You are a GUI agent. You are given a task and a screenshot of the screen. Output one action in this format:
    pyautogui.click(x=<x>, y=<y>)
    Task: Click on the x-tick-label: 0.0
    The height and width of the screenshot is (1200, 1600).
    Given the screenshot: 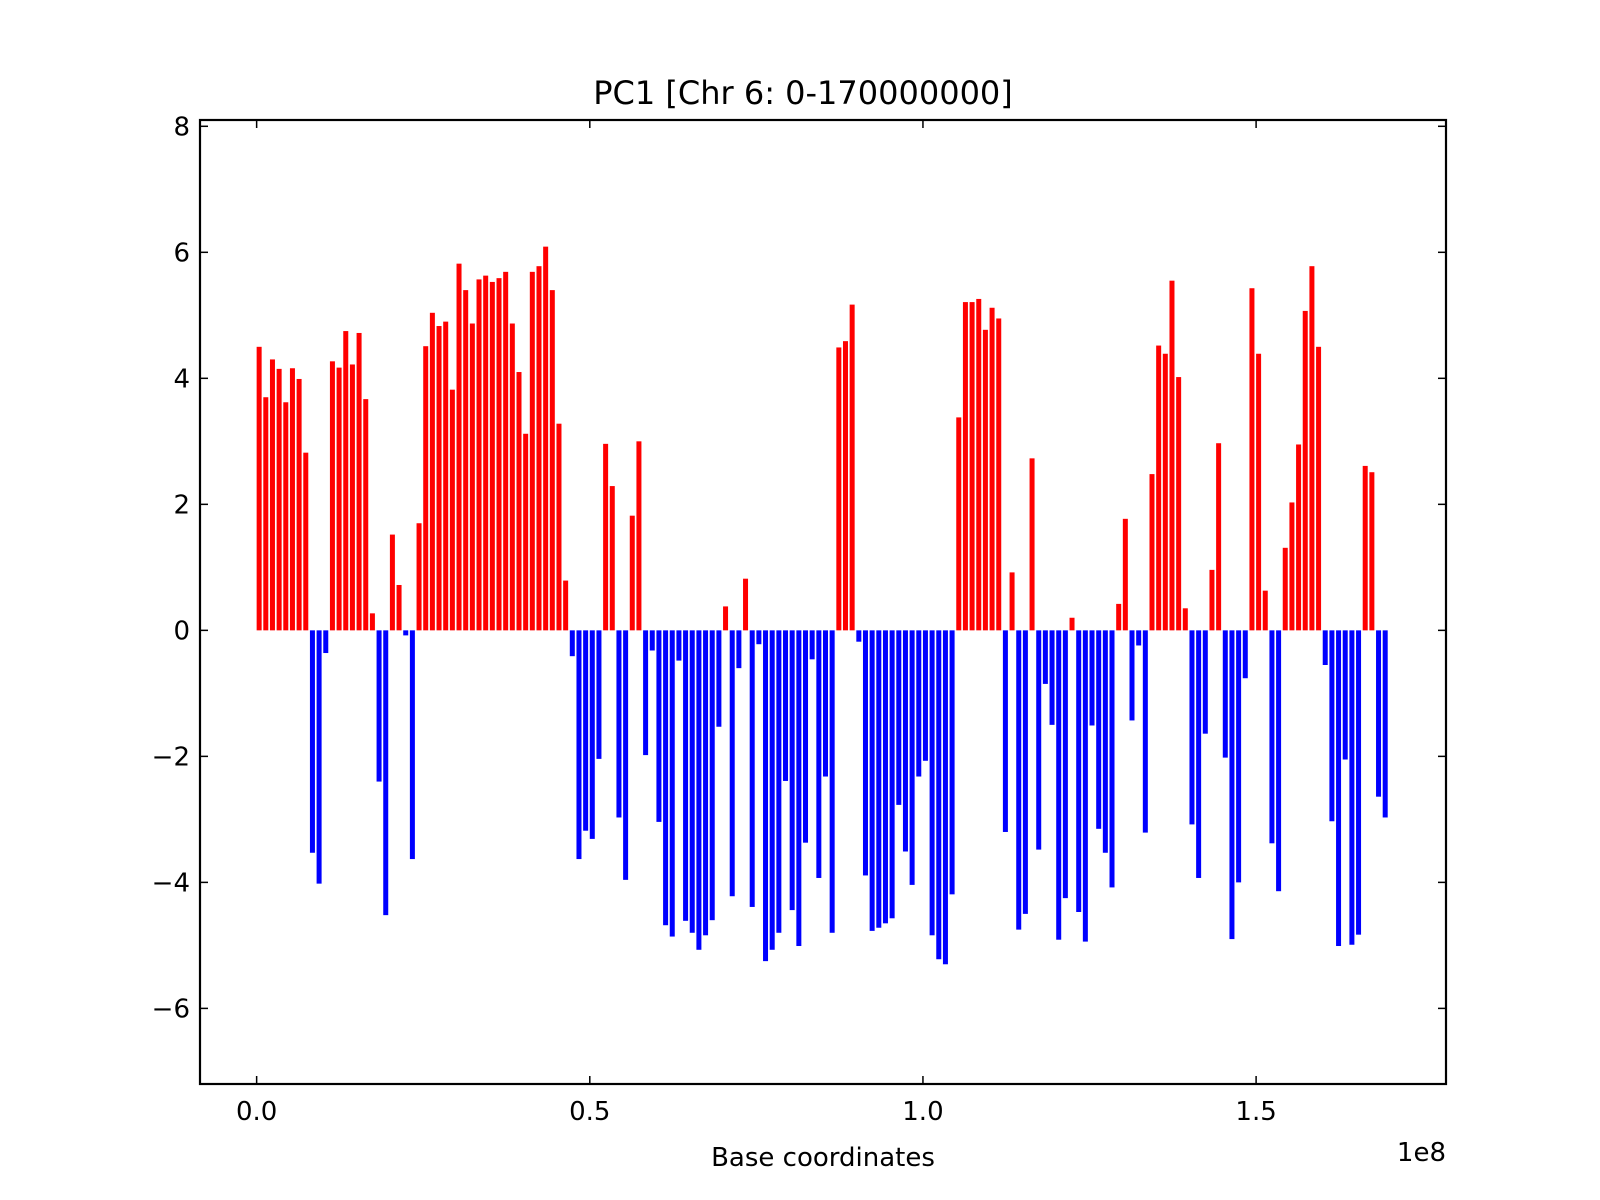 What is the action you would take?
    pyautogui.click(x=256, y=1112)
    